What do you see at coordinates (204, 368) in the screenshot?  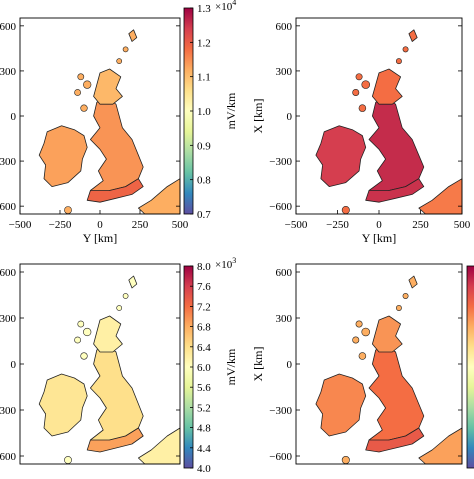 I see `colorbar-tick-label: 6.0` at bounding box center [204, 368].